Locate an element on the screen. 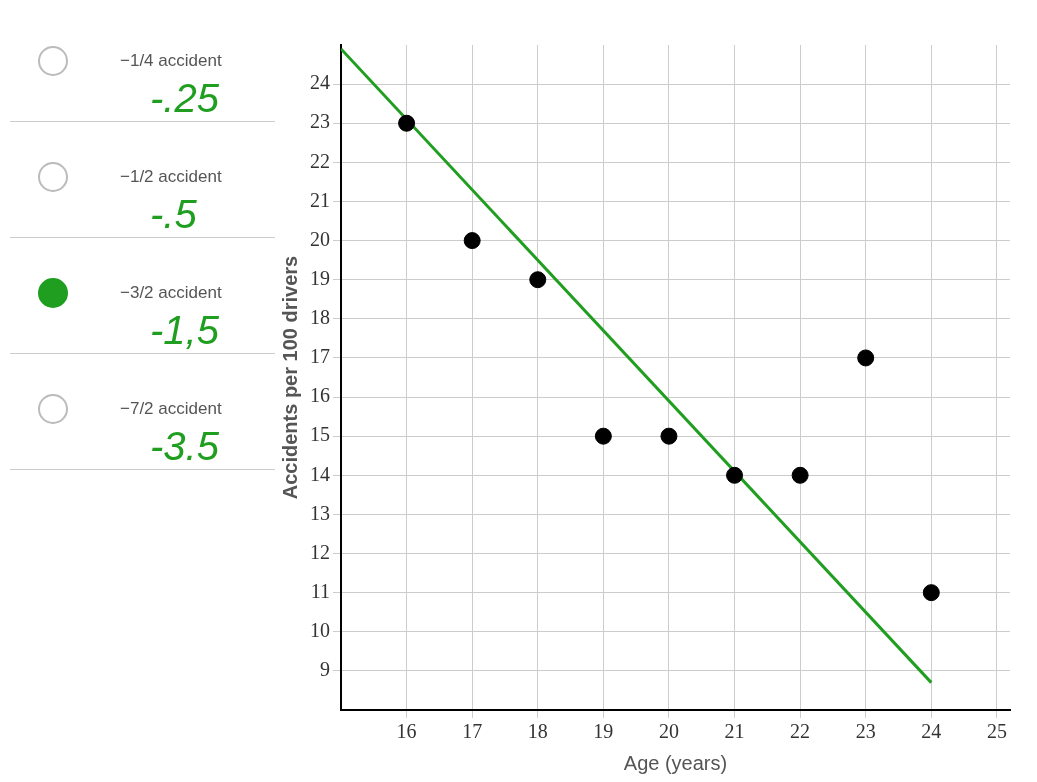 The height and width of the screenshot is (782, 1037). x-tick-label: 24 is located at coordinates (931, 731).